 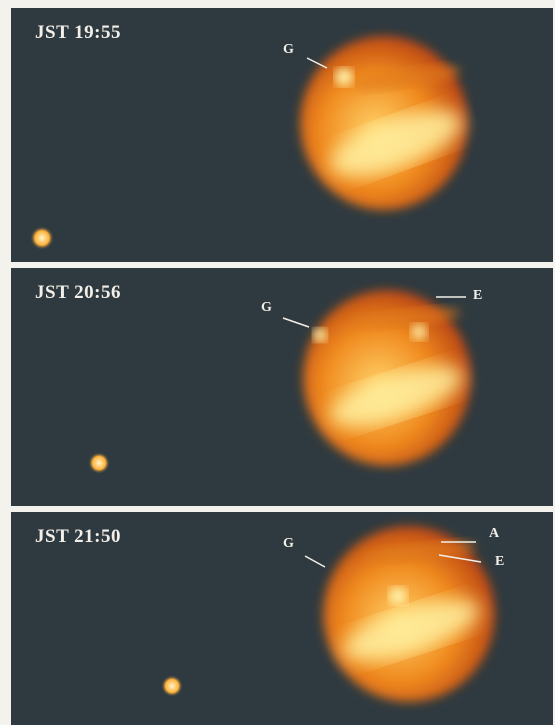 What do you see at coordinates (78, 32) in the screenshot?
I see `timestamp: JST 19:55` at bounding box center [78, 32].